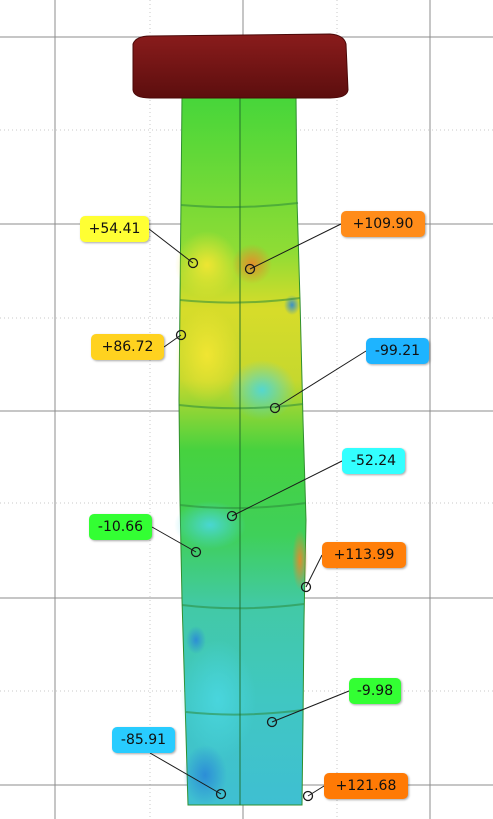 The image size is (493, 819). Describe the element at coordinates (127, 347) in the screenshot. I see `deviation-label: +86.72` at that location.